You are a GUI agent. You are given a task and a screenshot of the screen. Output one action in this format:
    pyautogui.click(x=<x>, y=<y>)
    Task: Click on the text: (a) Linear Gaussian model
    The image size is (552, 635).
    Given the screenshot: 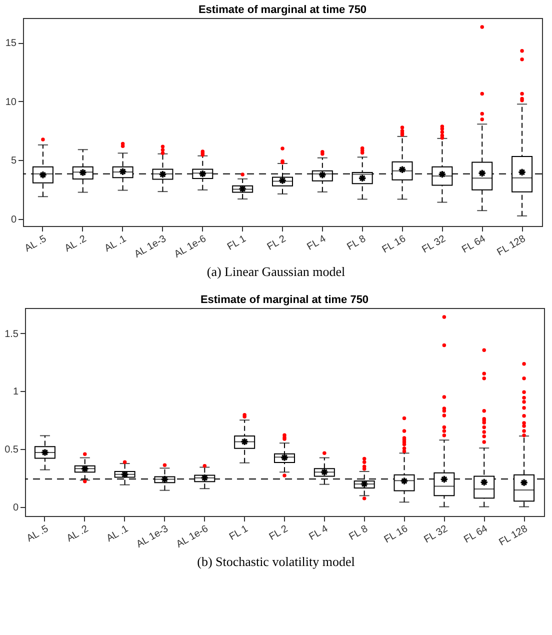 What is the action you would take?
    pyautogui.click(x=276, y=272)
    